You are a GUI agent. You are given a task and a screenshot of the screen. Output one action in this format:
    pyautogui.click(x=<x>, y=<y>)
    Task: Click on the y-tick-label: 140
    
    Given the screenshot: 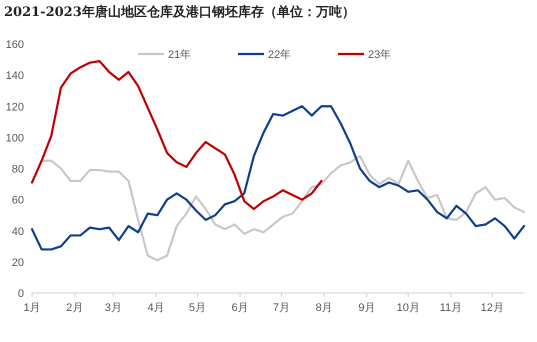 What is the action you would take?
    pyautogui.click(x=15, y=76)
    